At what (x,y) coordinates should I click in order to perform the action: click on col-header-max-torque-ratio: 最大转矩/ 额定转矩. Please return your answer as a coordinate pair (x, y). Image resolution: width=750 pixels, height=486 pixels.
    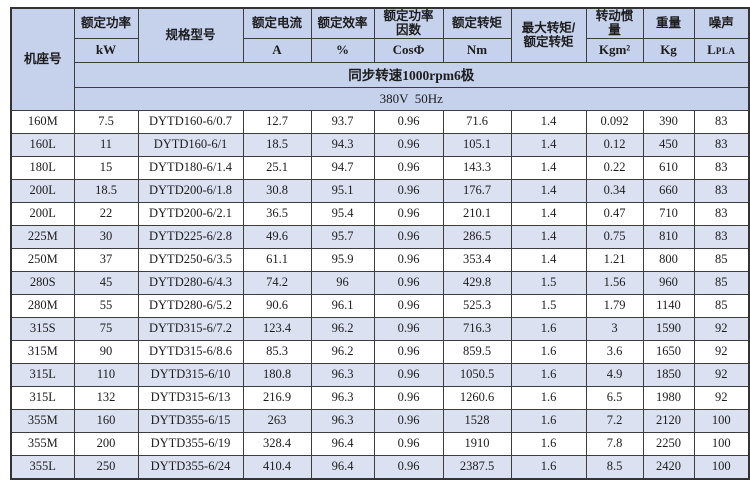
    Looking at the image, I should click on (548, 35).